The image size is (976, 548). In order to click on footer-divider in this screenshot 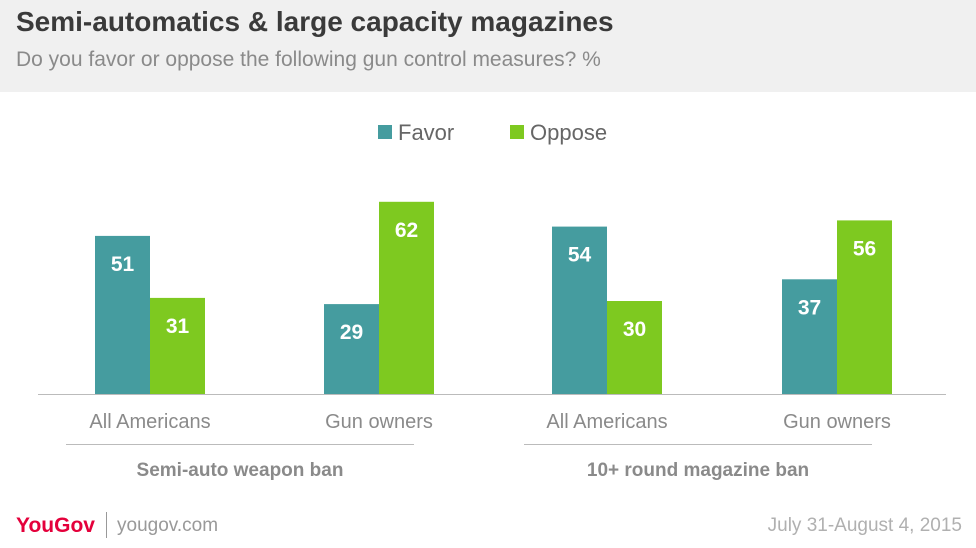, I will do `click(106, 525)`.